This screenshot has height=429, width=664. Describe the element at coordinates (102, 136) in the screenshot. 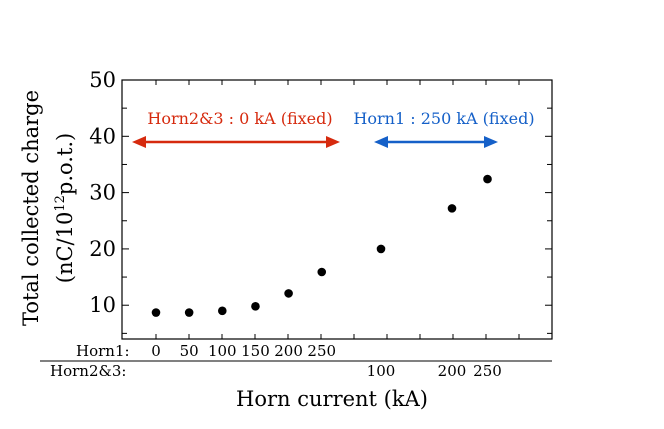

I see `y-tick-label: 40` at that location.